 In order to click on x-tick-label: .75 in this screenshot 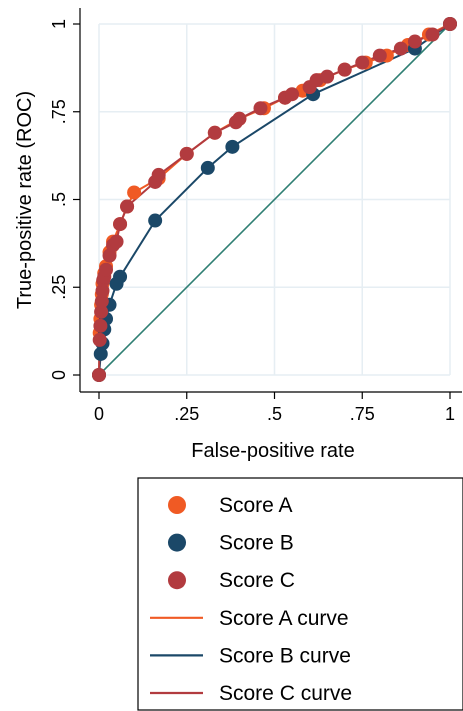, I will do `click(362, 414)`.